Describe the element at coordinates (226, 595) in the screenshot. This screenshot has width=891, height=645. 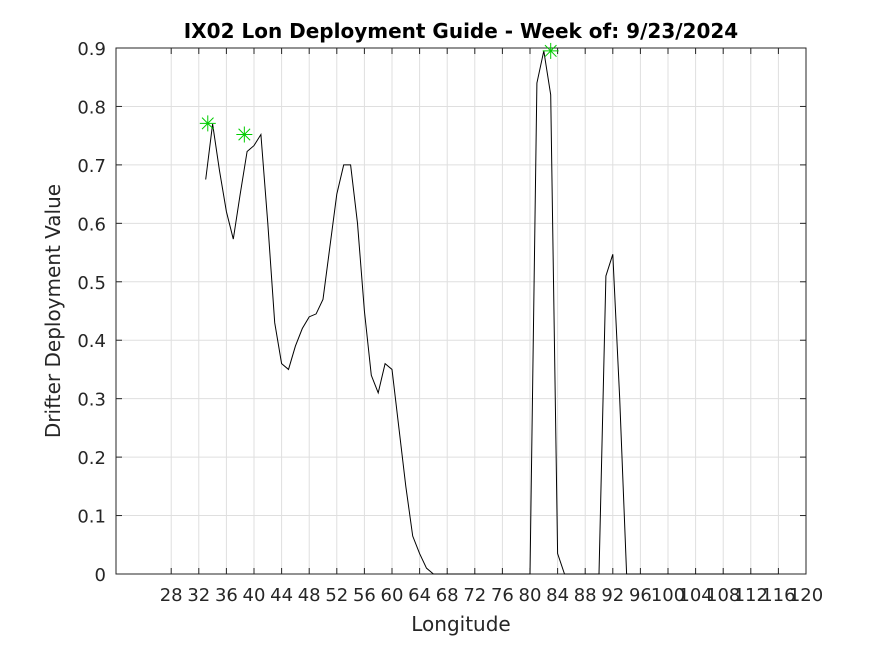
I see `x-tick-label: 36` at that location.